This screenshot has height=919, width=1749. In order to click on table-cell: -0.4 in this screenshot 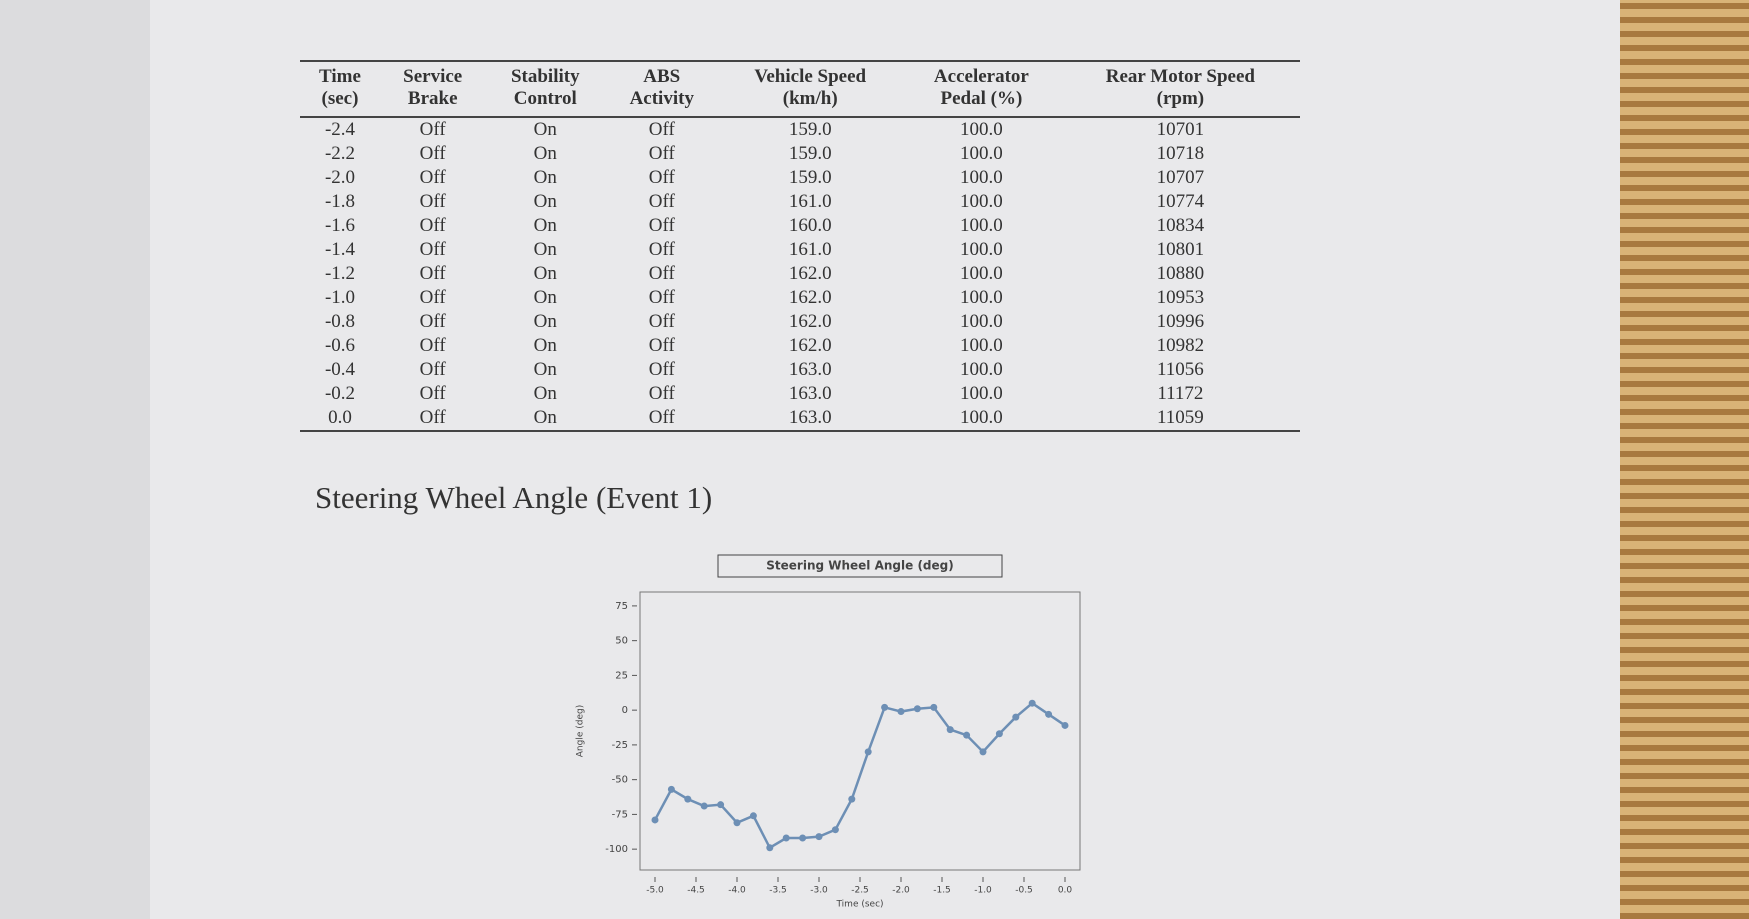, I will do `click(340, 369)`.